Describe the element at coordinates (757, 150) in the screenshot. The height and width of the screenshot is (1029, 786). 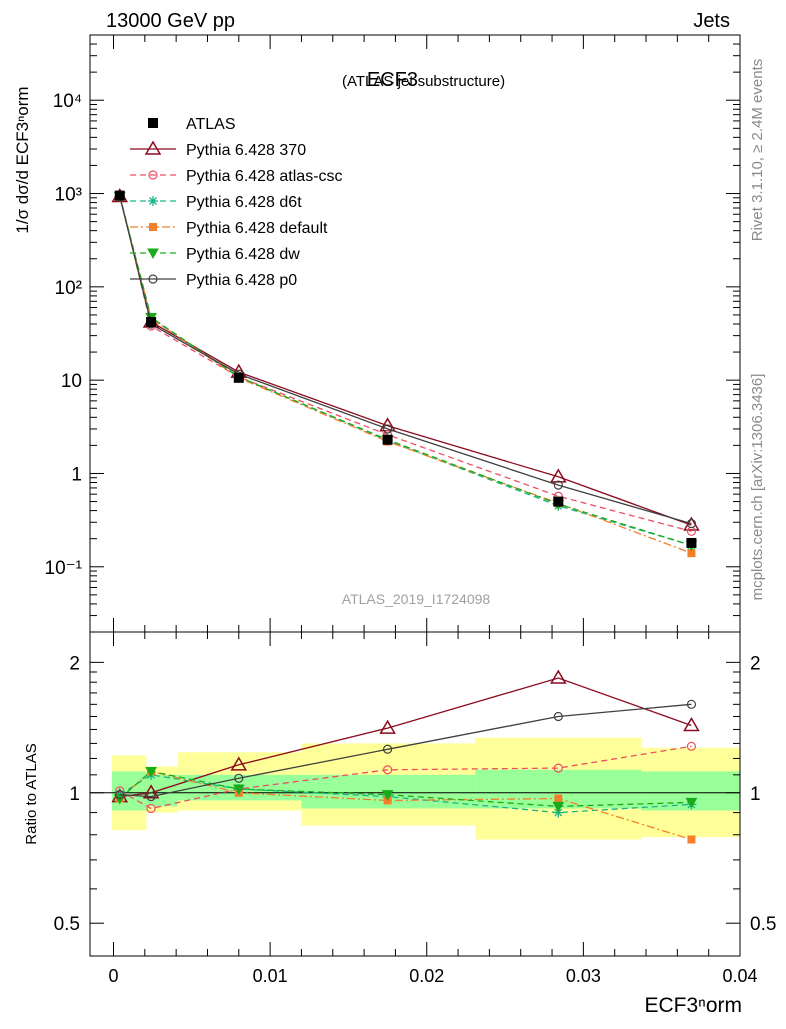
I see `rivet-label: Rivet 3.1.10, ≥ 2.4M events` at that location.